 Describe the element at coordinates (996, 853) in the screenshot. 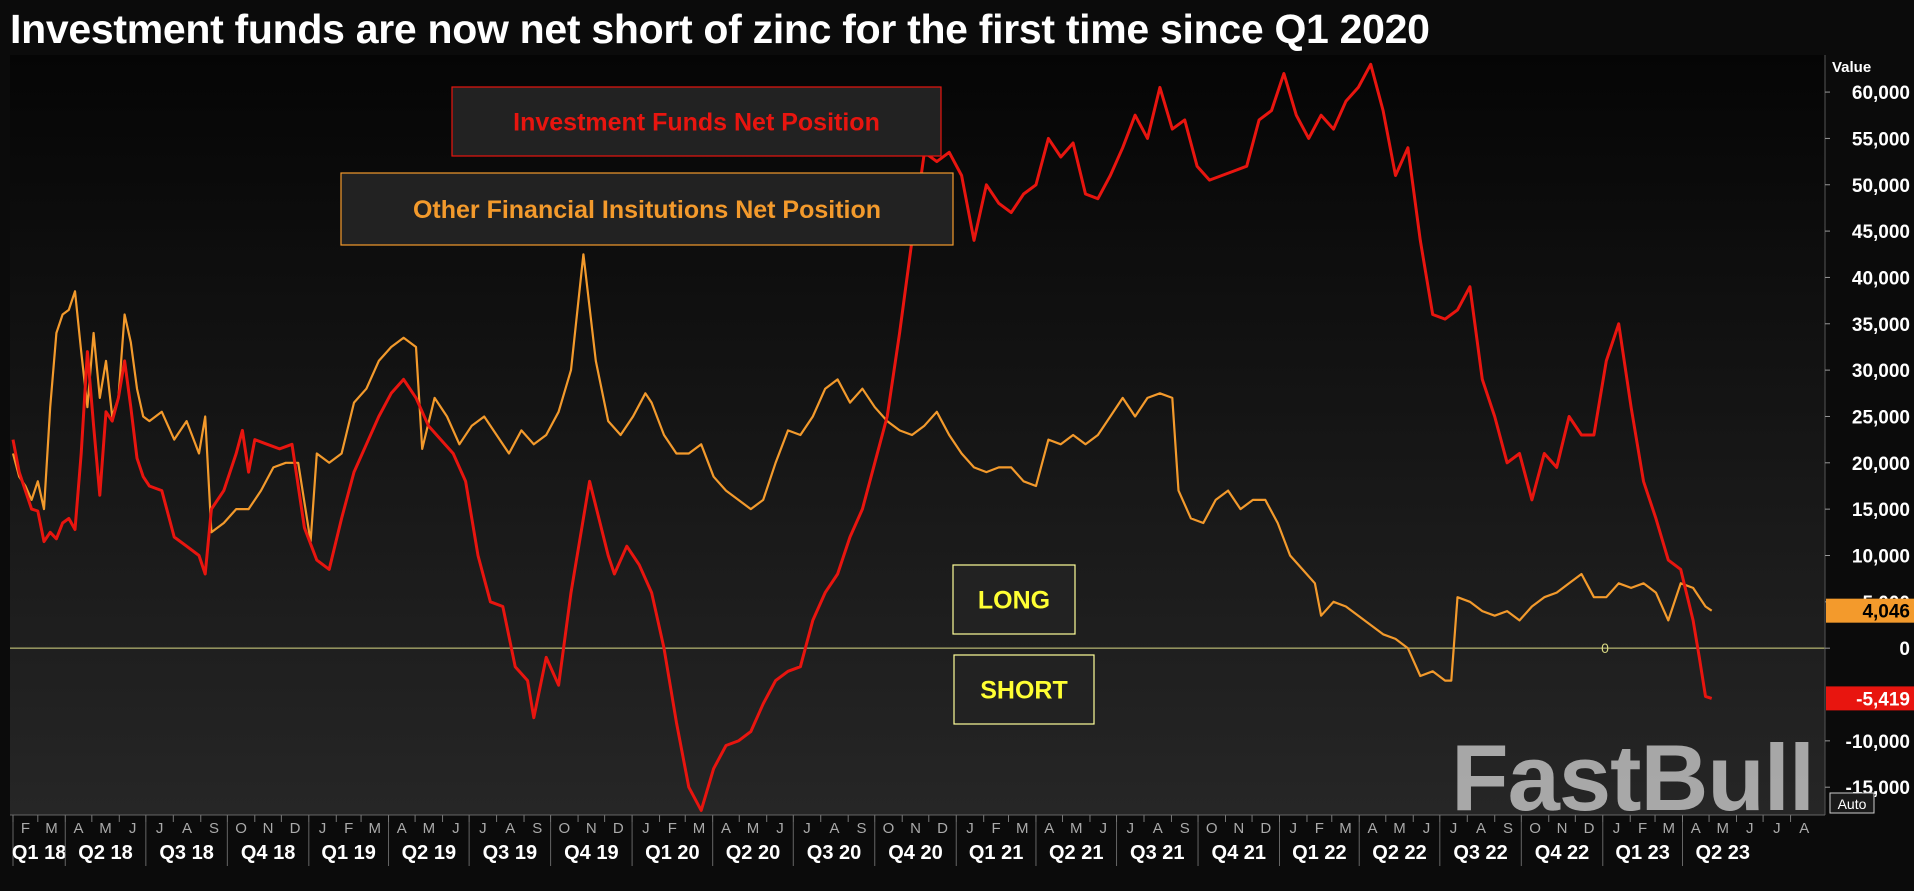

I see `x-quarter-label: Q1 21` at that location.